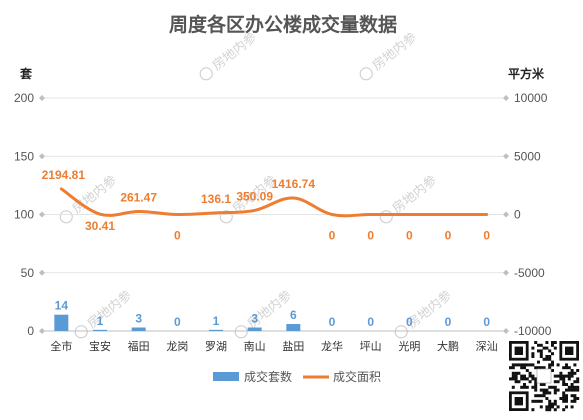 The height and width of the screenshot is (420, 583). What do you see at coordinates (139, 346) in the screenshot?
I see `category-label: 福田` at bounding box center [139, 346].